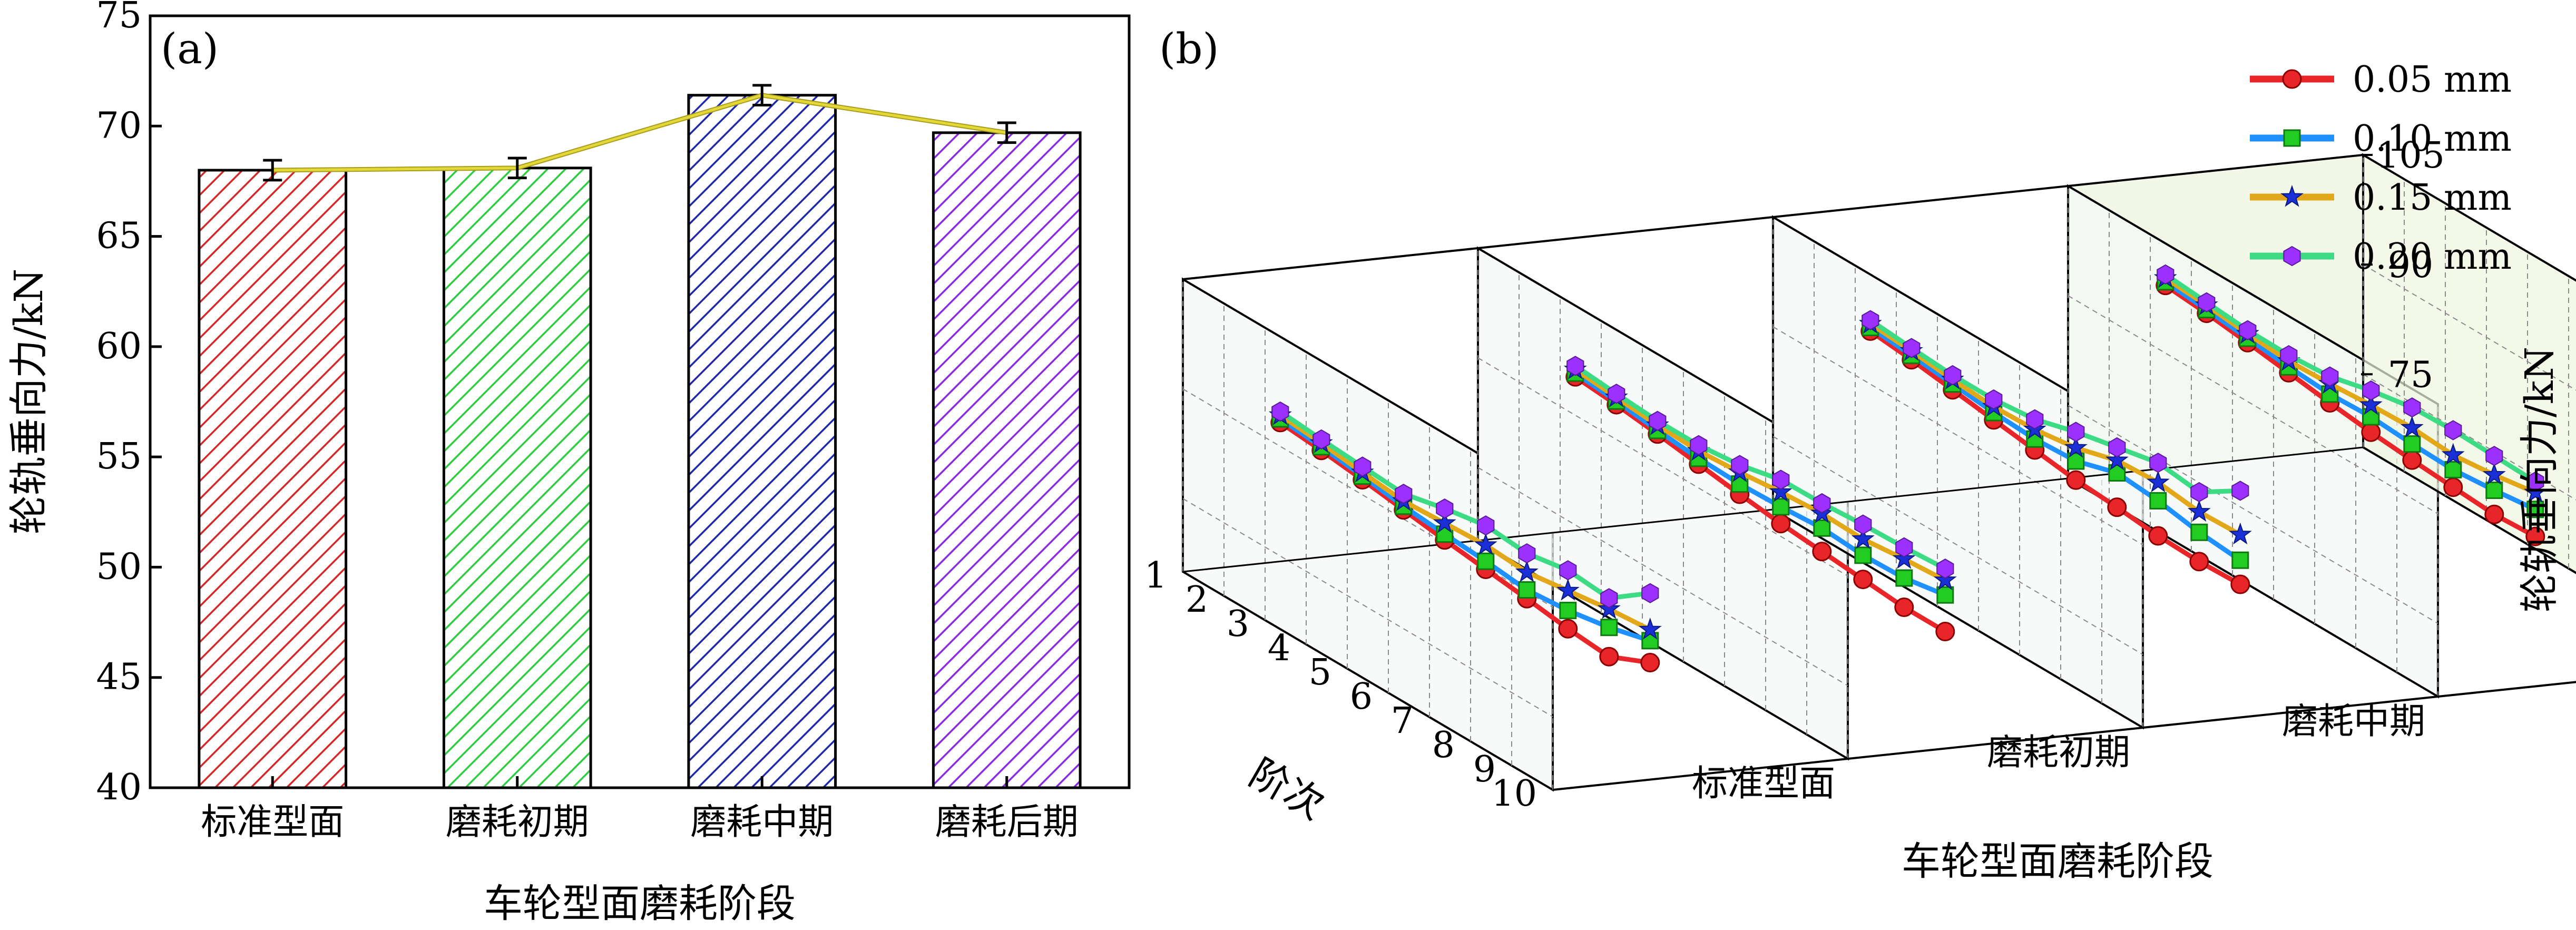  I want to click on x-tick-label-a-2: 磨耗中期, so click(762, 822).